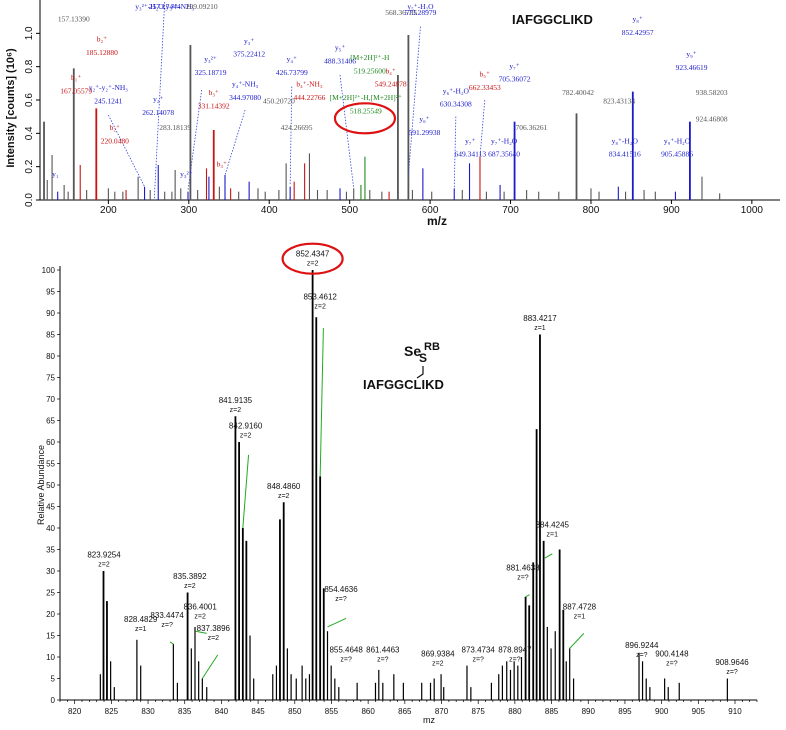  Describe the element at coordinates (29, 133) in the screenshot. I see `top-y-tick-label: 0.4` at that location.